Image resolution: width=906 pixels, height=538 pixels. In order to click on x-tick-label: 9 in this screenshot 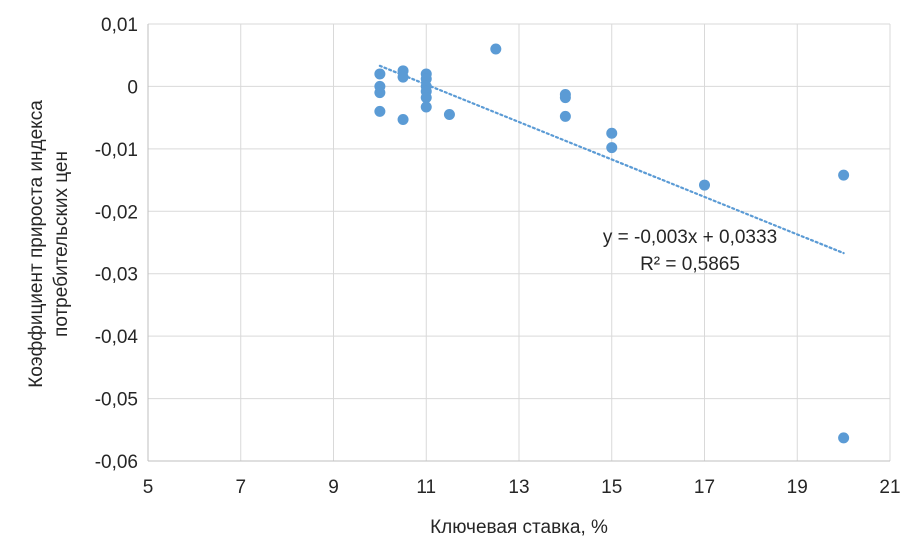, I will do `click(333, 487)`.